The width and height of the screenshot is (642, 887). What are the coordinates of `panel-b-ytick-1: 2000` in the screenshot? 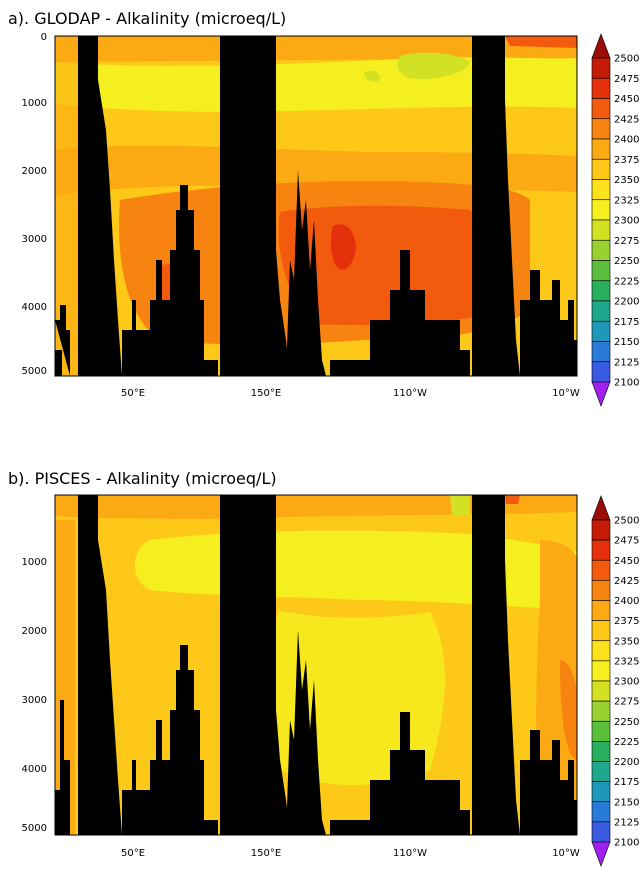 It's located at (34, 631).